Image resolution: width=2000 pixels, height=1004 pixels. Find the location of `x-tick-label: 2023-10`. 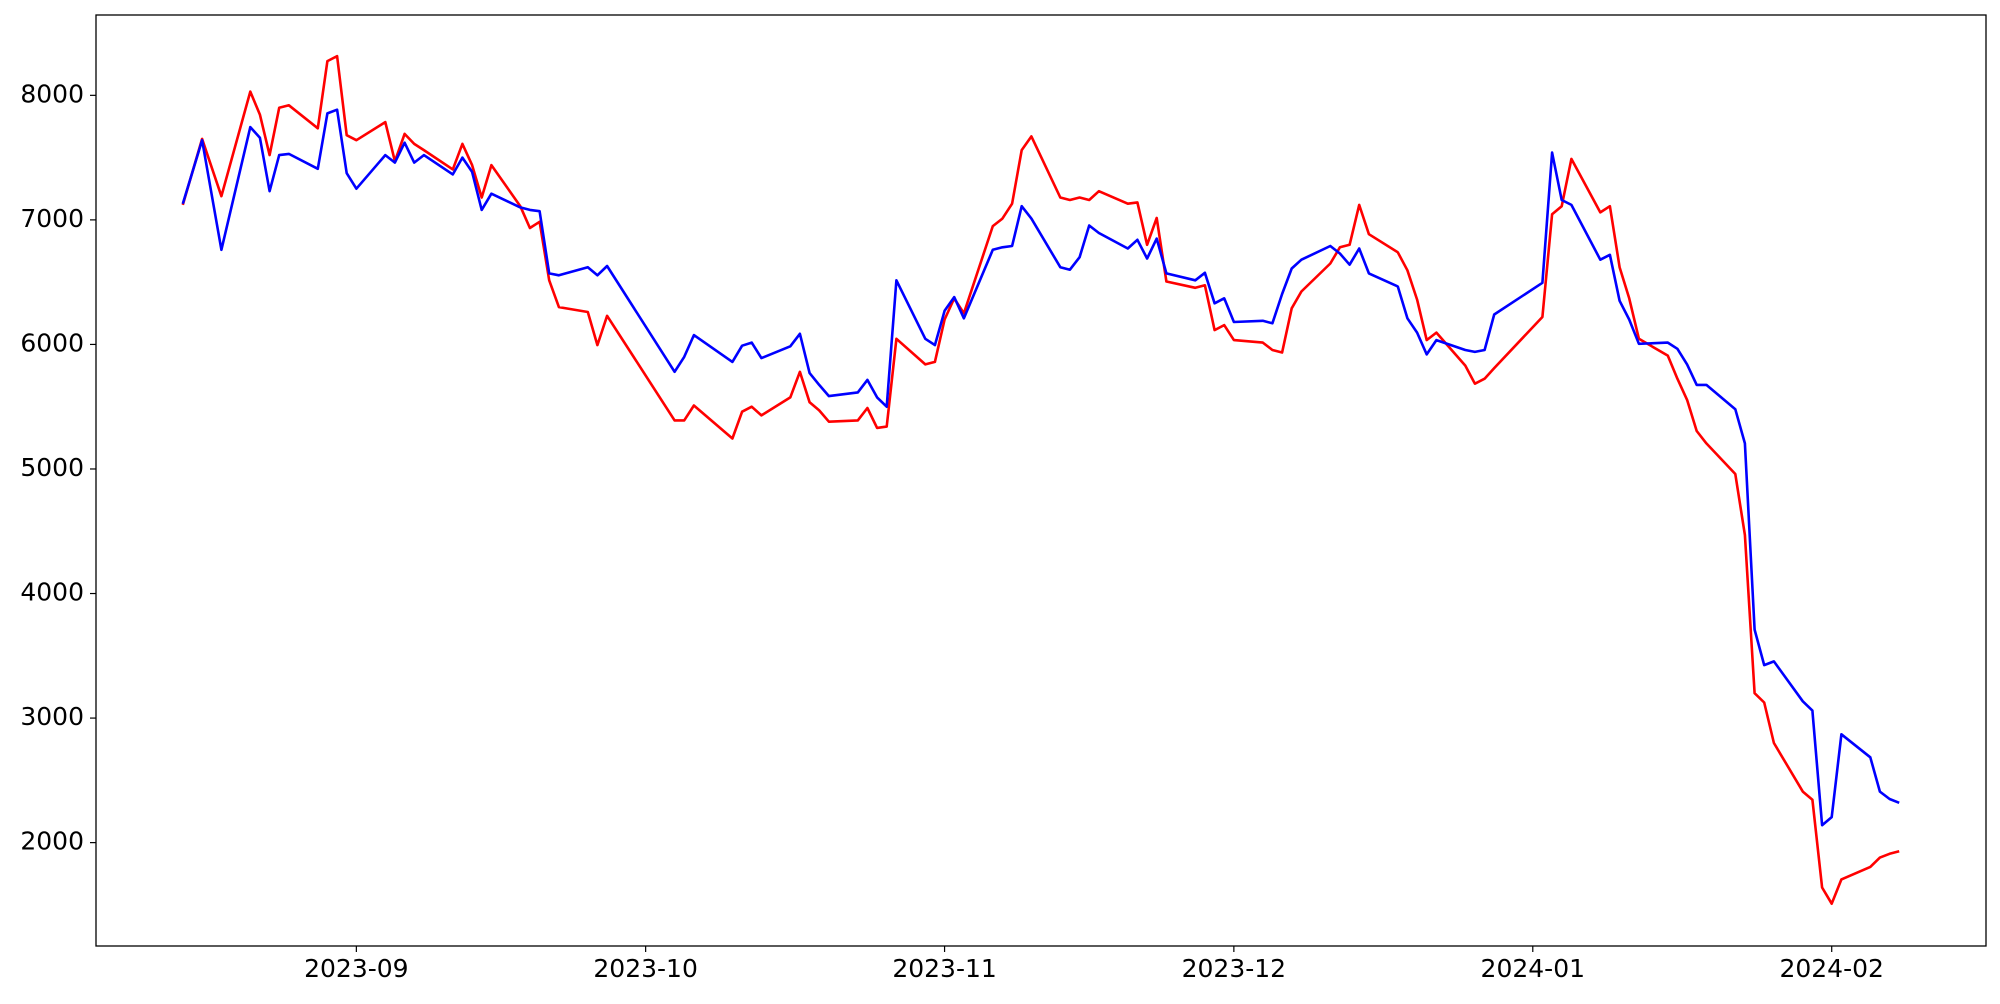

x-tick-label: 2023-10 is located at coordinates (645, 968).